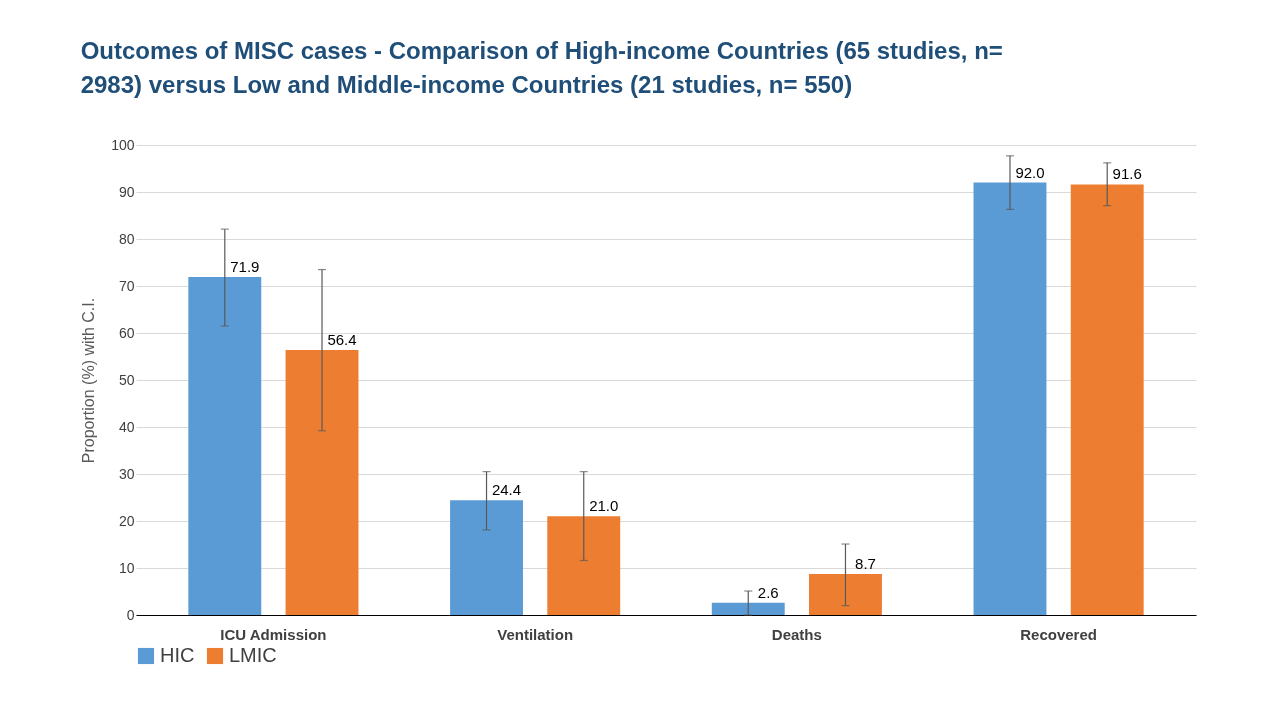  Describe the element at coordinates (126, 567) in the screenshot. I see `y-tick-label: 10` at that location.